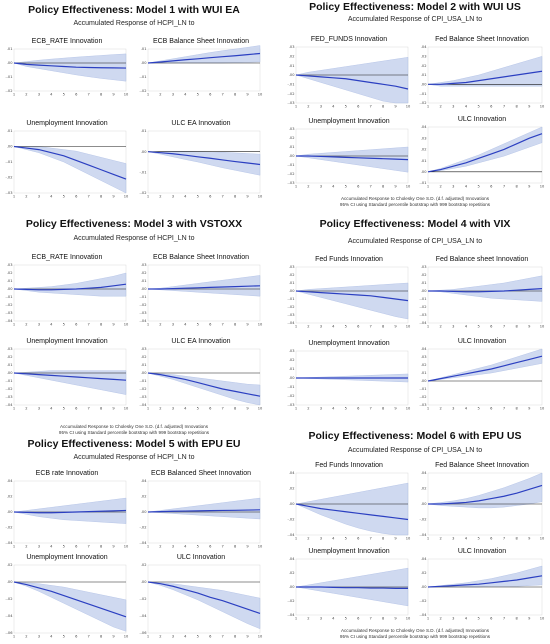 The width and height of the screenshot is (550, 644). I want to click on plot-title: Unemployment Innovation, so click(67, 557).